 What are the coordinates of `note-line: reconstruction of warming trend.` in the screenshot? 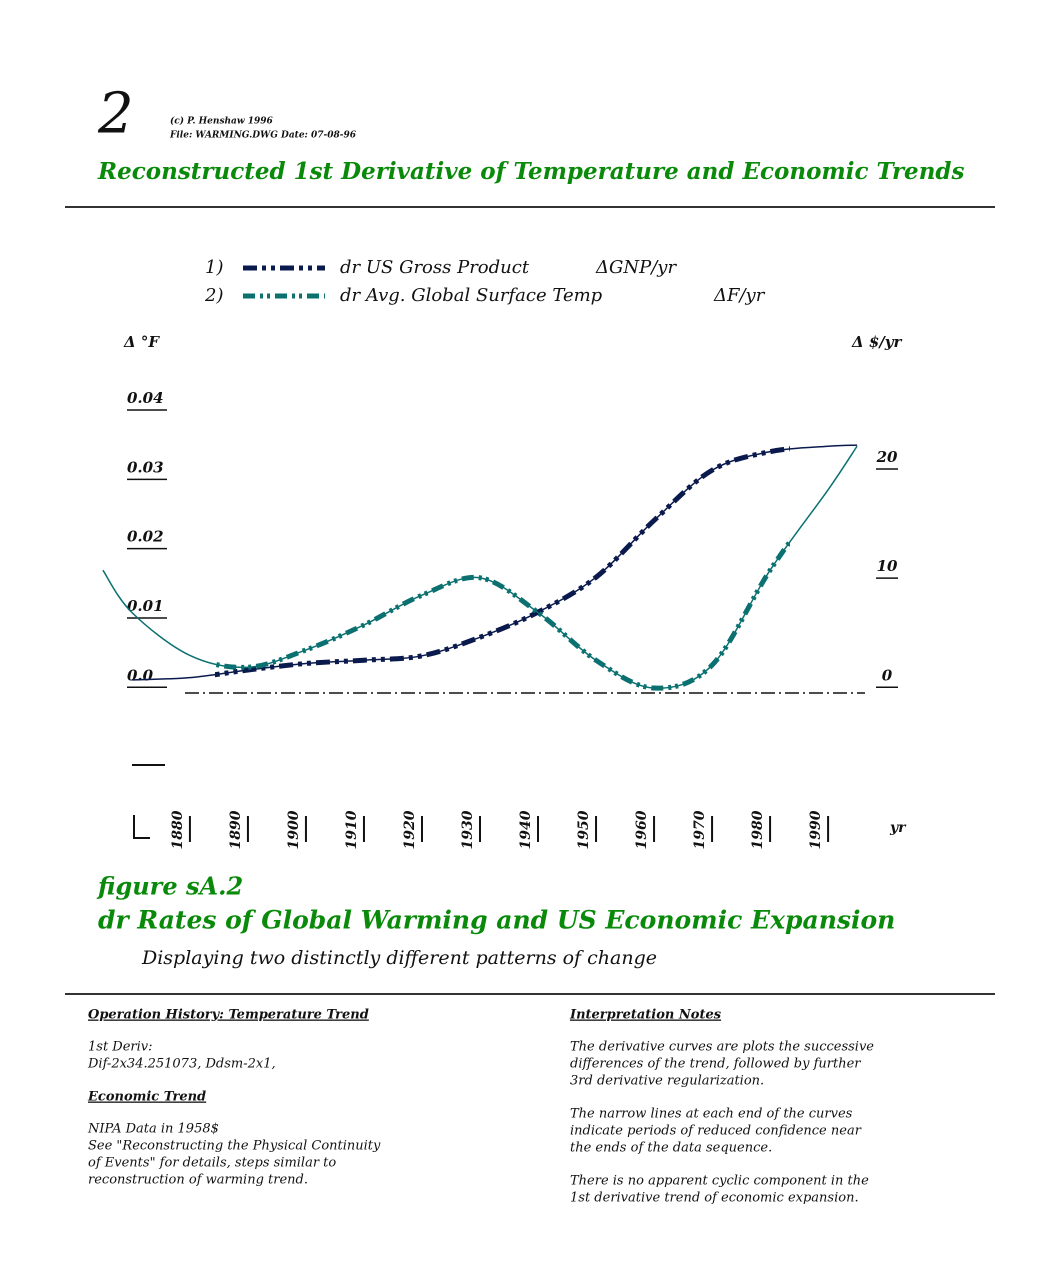 It's located at (198, 1180).